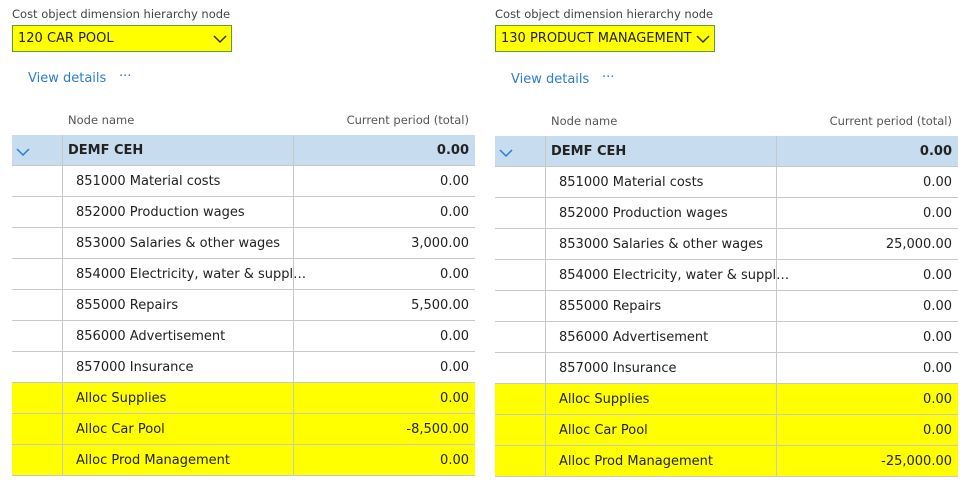 This screenshot has height=484, width=966. Describe the element at coordinates (121, 14) in the screenshot. I see `field-label: Cost object dimension hierarchy node` at that location.